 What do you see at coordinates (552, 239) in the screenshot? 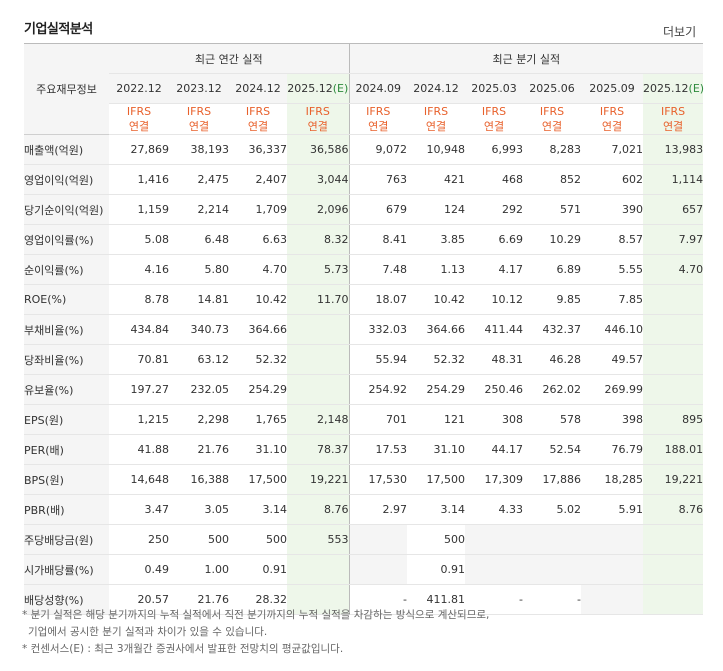
I see `table-cell: 10.29` at bounding box center [552, 239].